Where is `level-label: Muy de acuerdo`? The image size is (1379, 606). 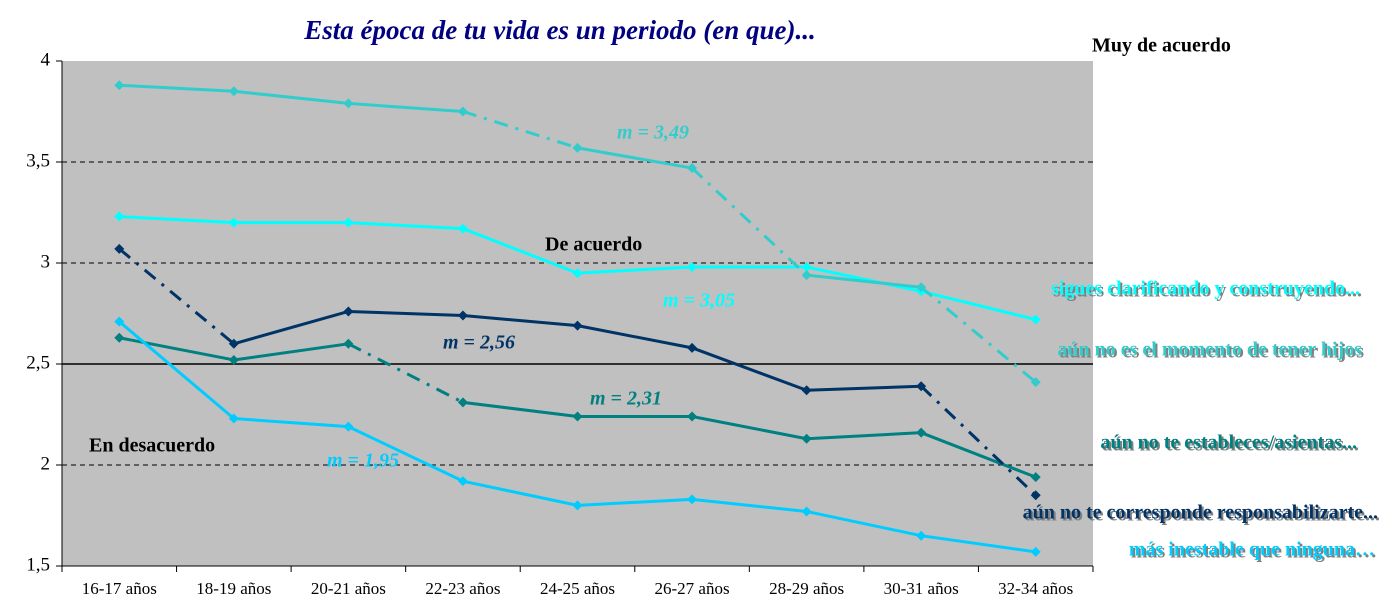
level-label: Muy de acuerdo is located at coordinates (1161, 46).